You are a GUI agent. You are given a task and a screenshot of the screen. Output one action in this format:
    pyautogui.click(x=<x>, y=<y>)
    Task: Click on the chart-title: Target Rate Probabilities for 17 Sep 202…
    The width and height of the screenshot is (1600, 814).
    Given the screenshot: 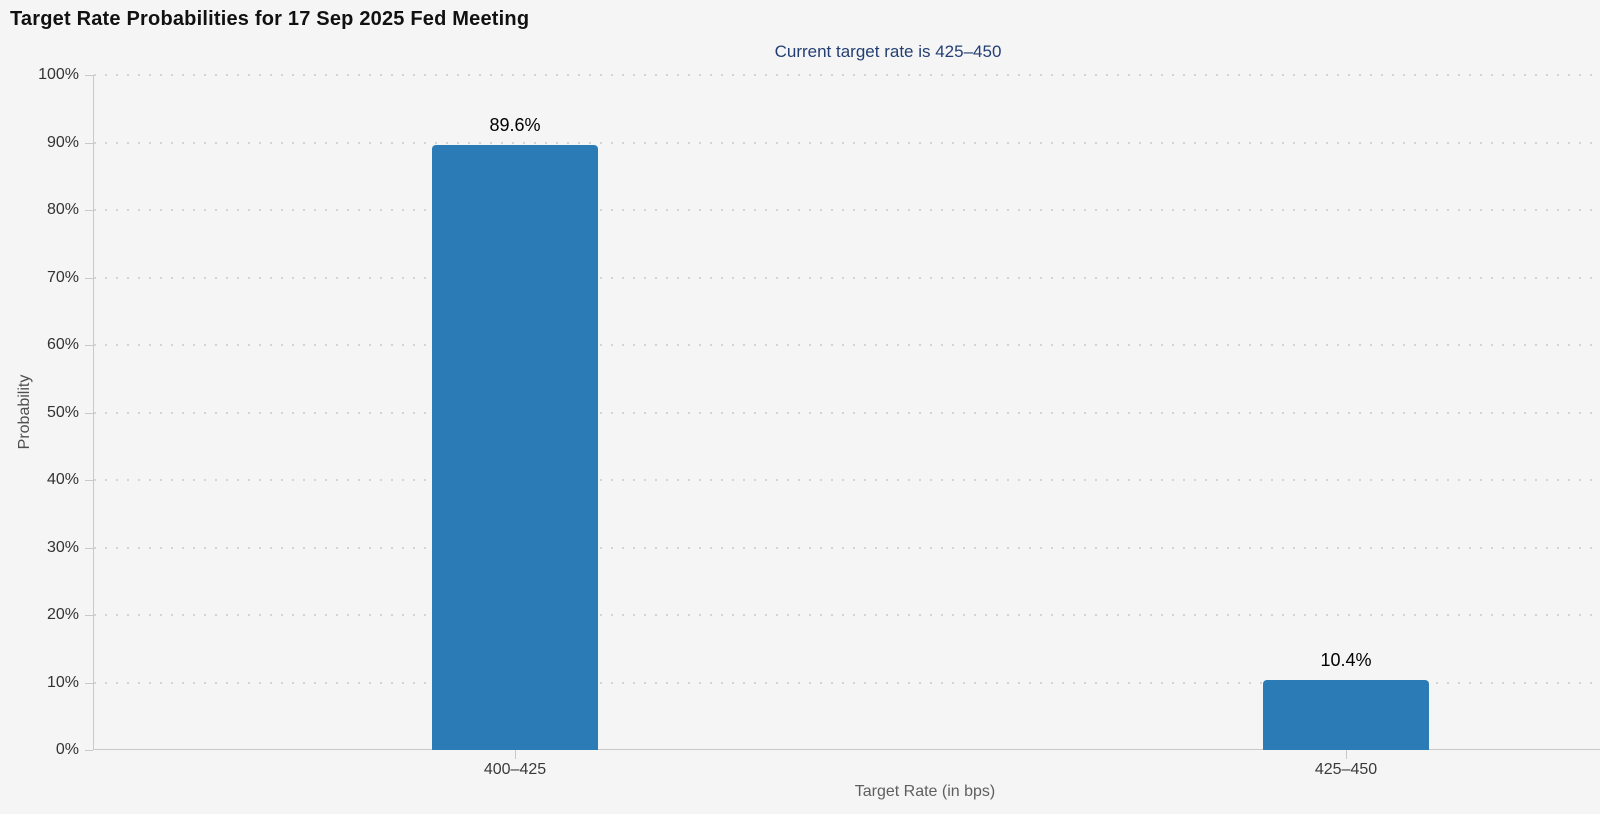 What is the action you would take?
    pyautogui.click(x=270, y=19)
    